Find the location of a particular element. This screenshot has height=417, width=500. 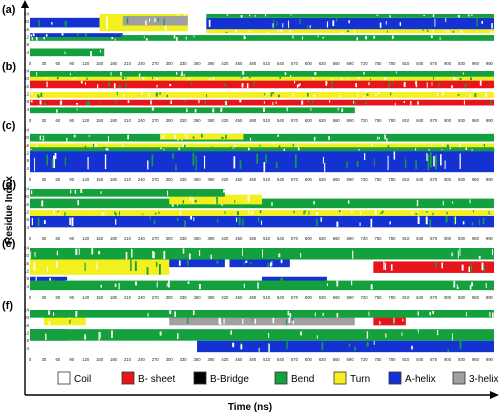

x-tick-label: 150 is located at coordinates (100, 359).